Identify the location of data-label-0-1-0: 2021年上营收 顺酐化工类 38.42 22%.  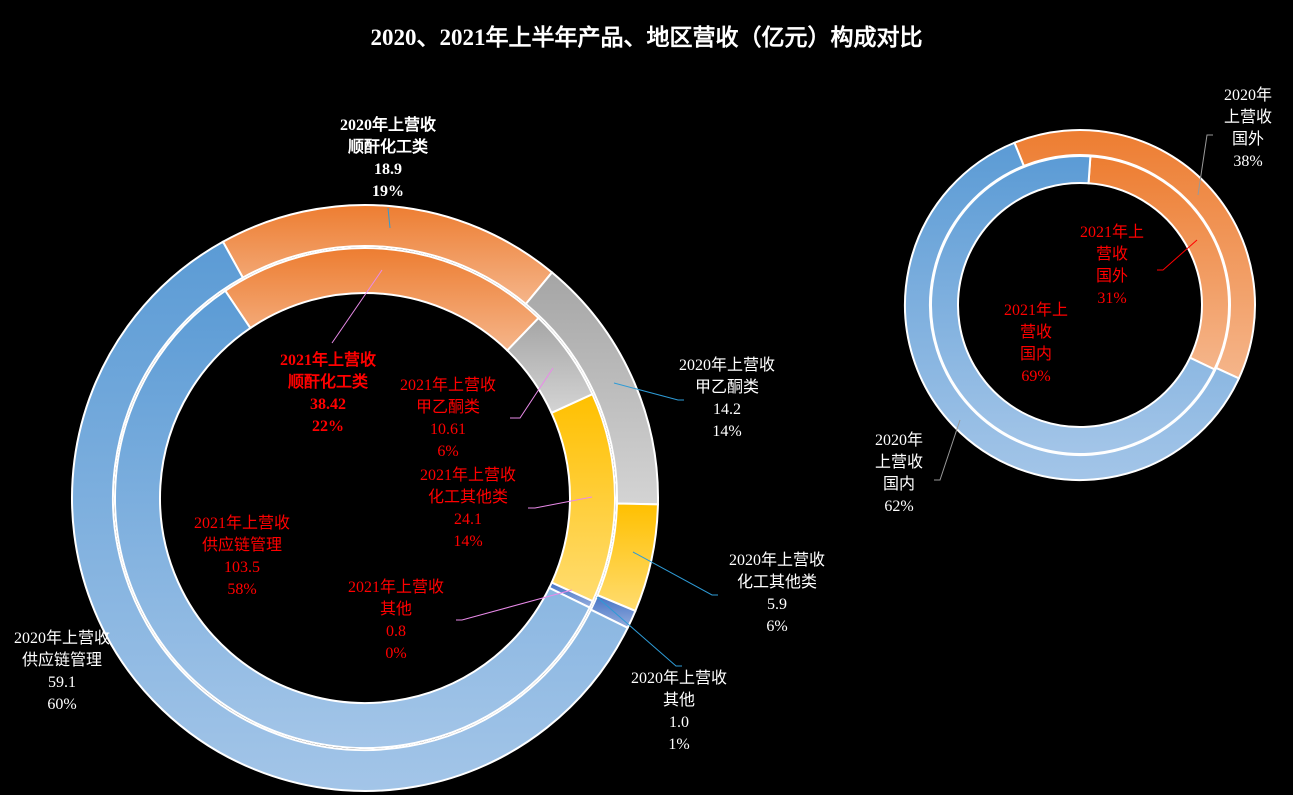
(328, 394).